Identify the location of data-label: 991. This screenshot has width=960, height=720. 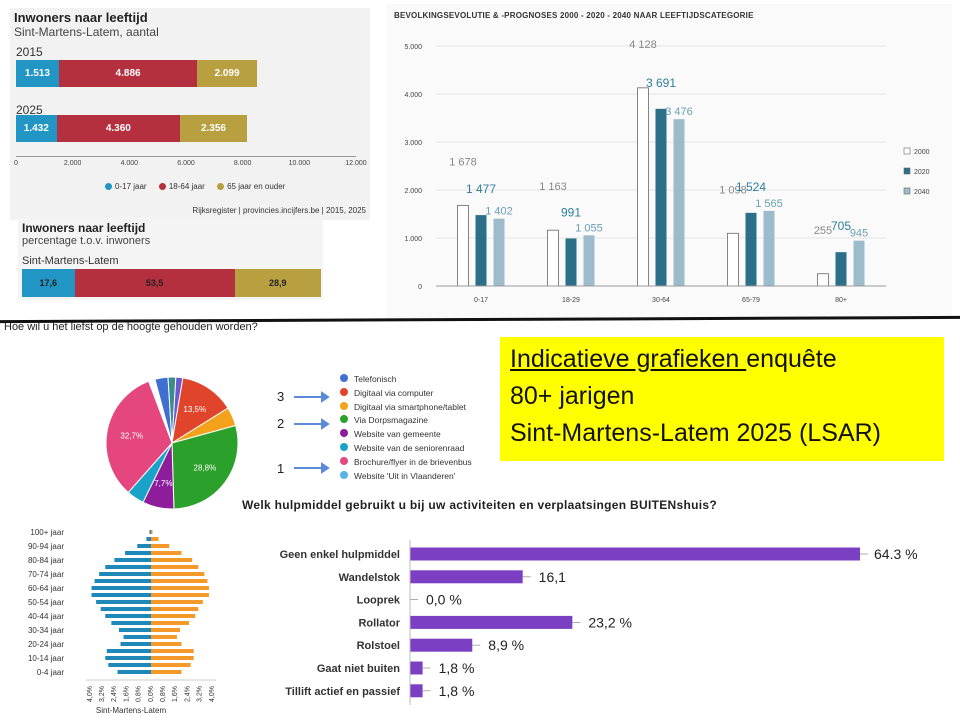
(571, 212).